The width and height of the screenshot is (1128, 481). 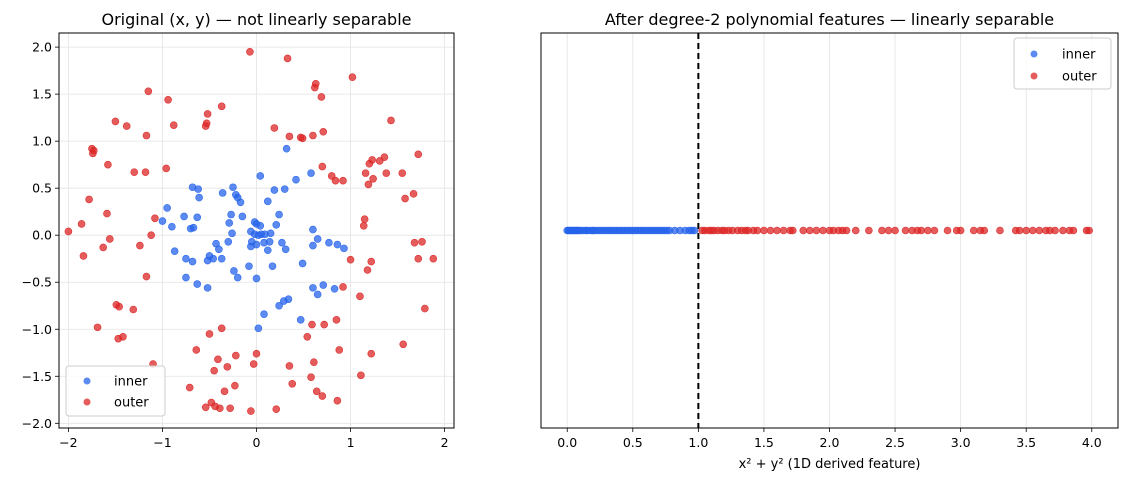 What do you see at coordinates (895, 442) in the screenshot?
I see `right-x-tick-label: 2.5` at bounding box center [895, 442].